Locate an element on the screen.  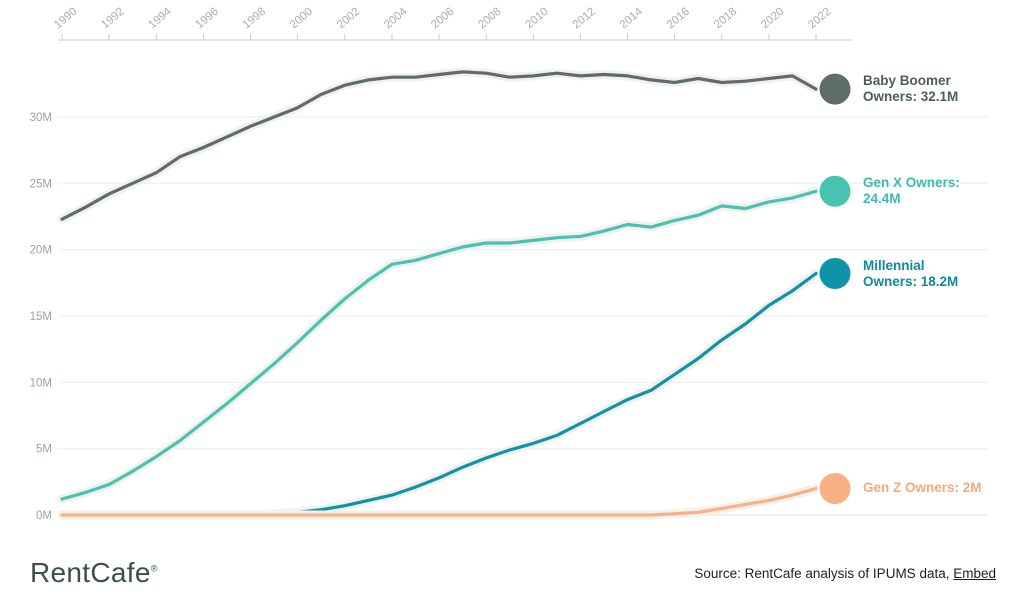
x-axis-tick-label: 2018 is located at coordinates (725, 19).